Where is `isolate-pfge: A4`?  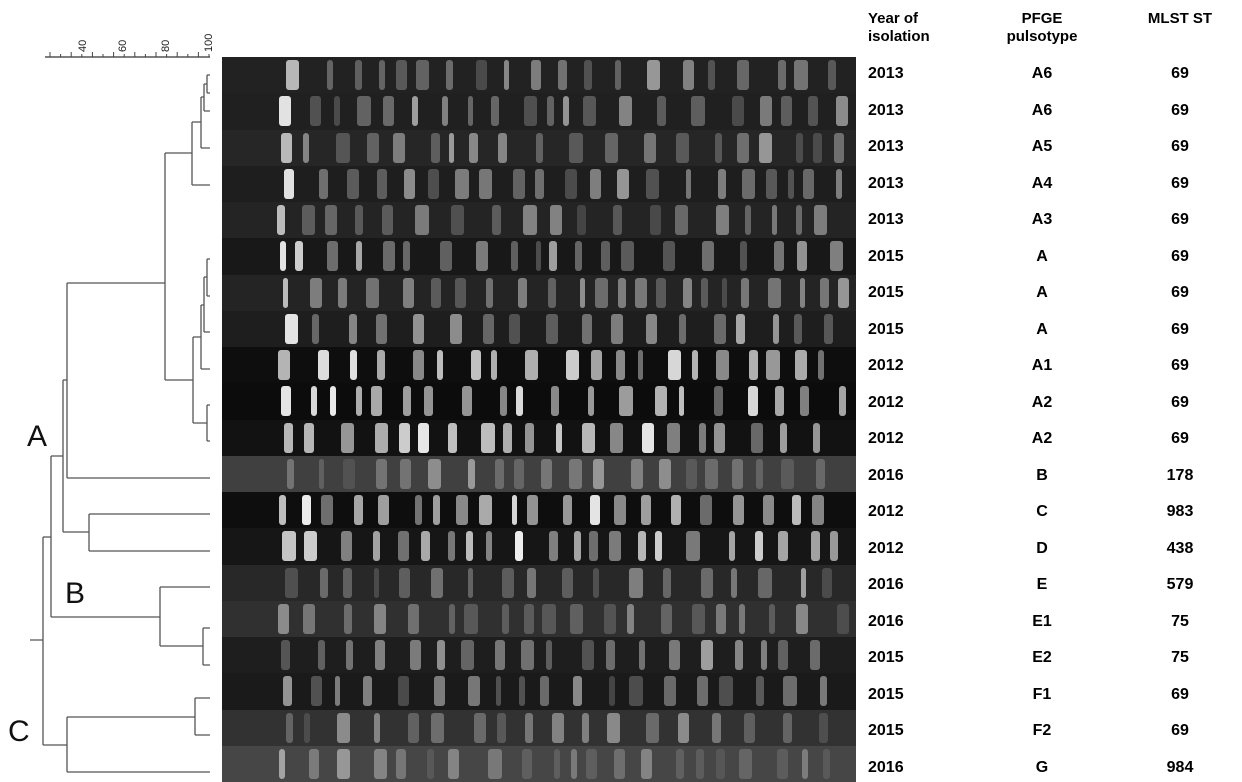 isolate-pfge: A4 is located at coordinates (1042, 183).